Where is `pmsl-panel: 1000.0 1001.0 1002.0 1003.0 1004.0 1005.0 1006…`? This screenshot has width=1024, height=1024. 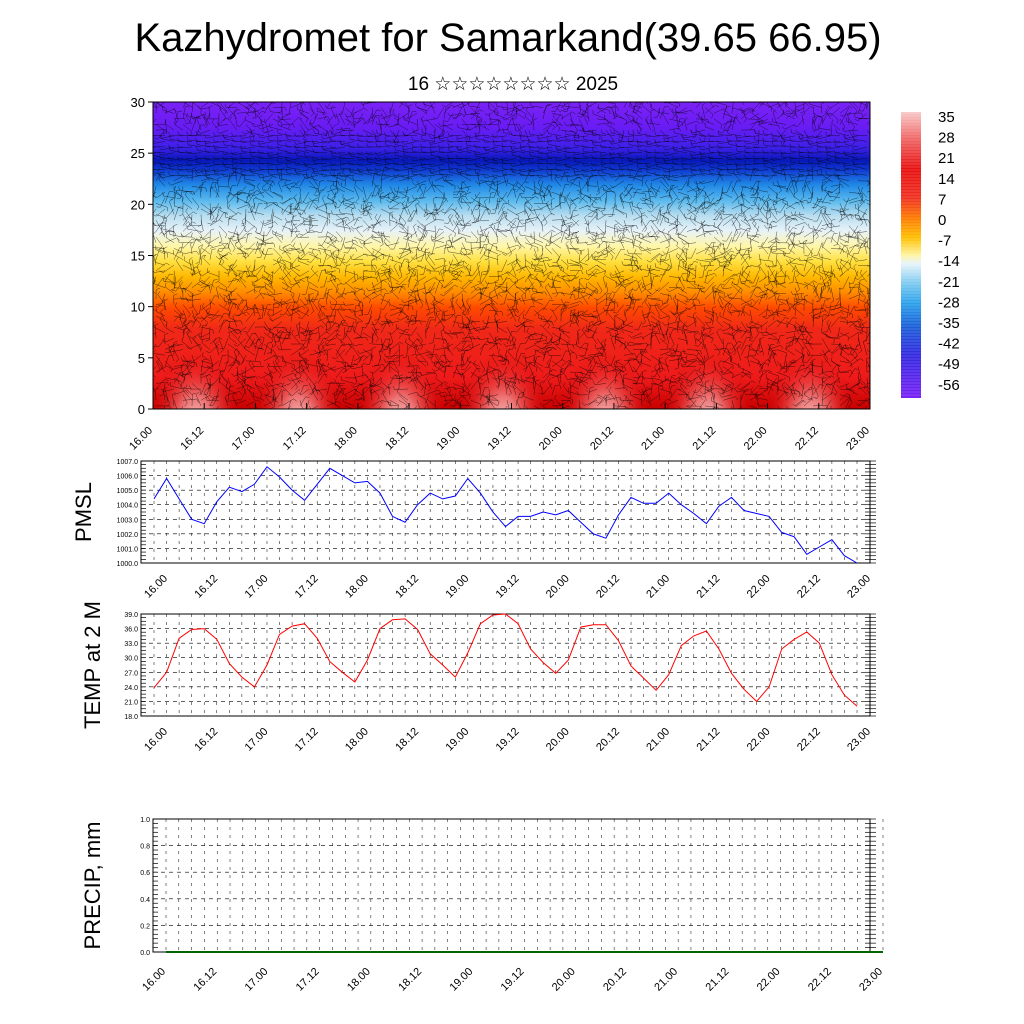
pmsl-panel: 1000.0 1001.0 1002.0 1003.0 1004.0 1005.0 1006… is located at coordinates (473, 530).